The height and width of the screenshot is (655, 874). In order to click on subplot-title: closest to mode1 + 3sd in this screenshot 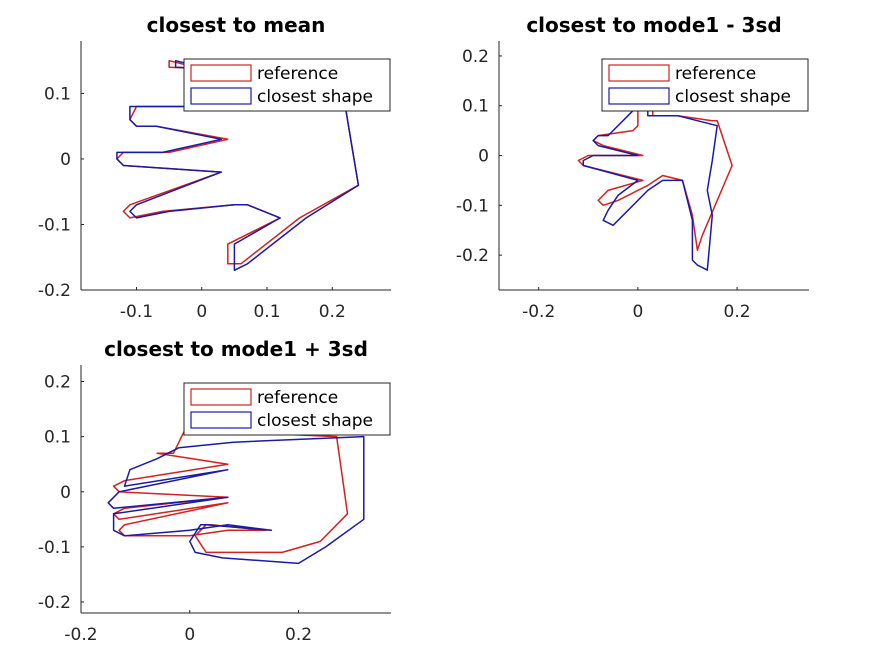, I will do `click(236, 349)`.